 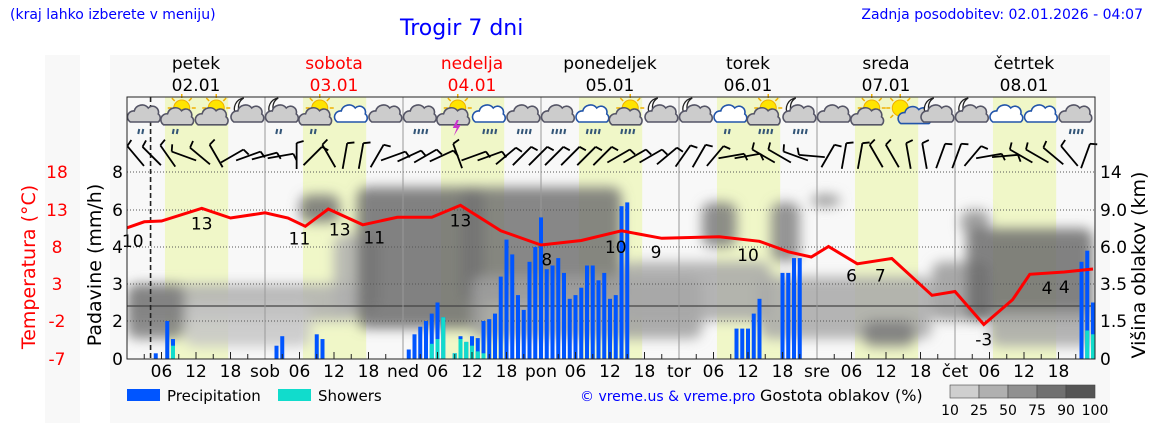 What do you see at coordinates (886, 86) in the screenshot?
I see `day-date: 07.01` at bounding box center [886, 86].